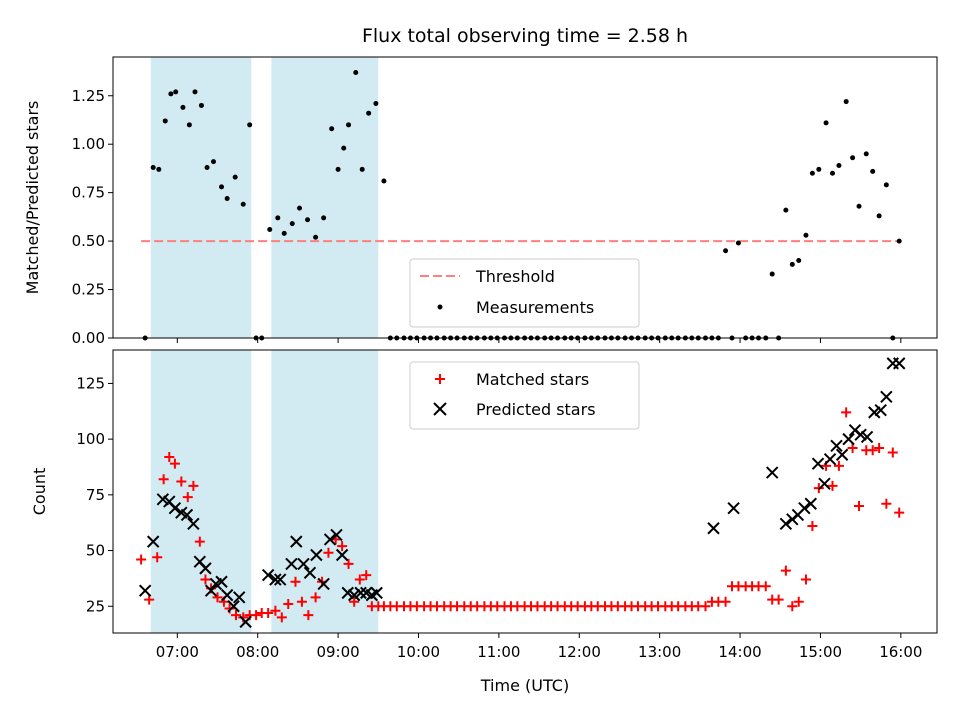  I want to click on y-tick-label: 50, so click(95, 551).